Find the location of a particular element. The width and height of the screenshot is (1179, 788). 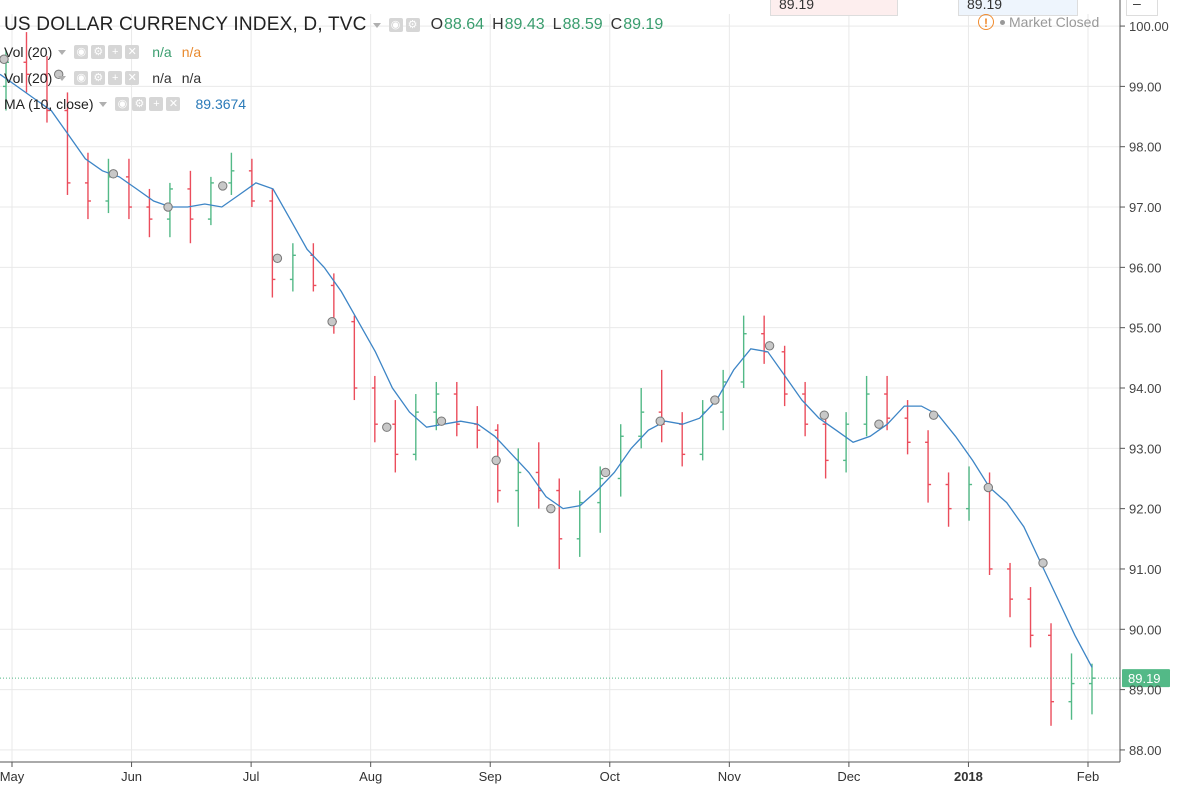

ohlc-close-value: 89.19 is located at coordinates (643, 24).